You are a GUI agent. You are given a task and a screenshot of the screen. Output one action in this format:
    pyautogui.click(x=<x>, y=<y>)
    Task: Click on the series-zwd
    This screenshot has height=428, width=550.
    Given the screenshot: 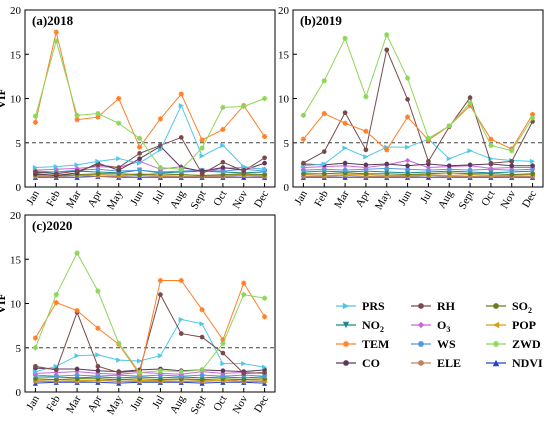 What is the action you would take?
    pyautogui.click(x=150, y=105)
    